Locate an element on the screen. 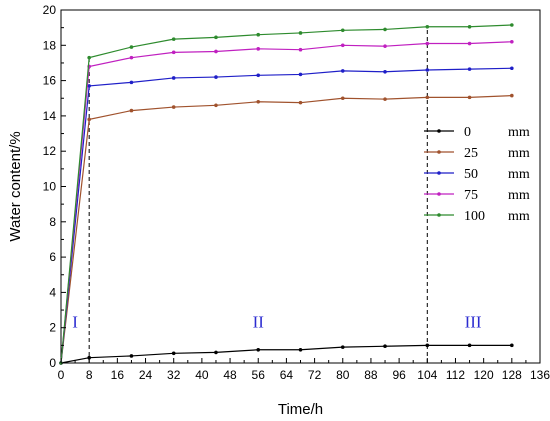 The height and width of the screenshot is (421, 550). stage-label: I is located at coordinates (75, 322).